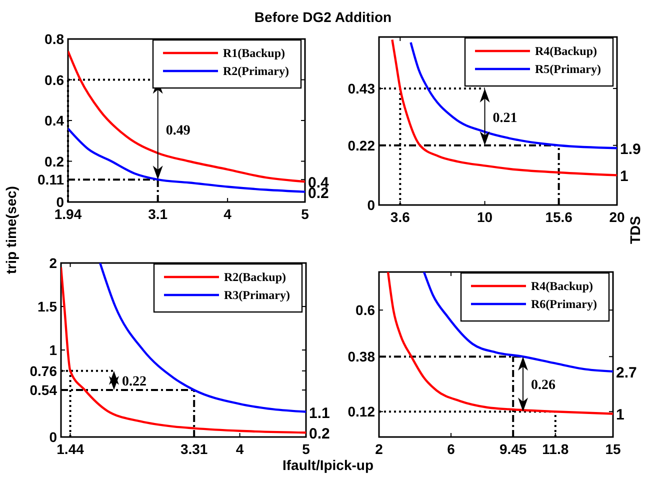 Image resolution: width=646 pixels, height=482 pixels. I want to click on legend-label: R6(Primary), so click(564, 304).